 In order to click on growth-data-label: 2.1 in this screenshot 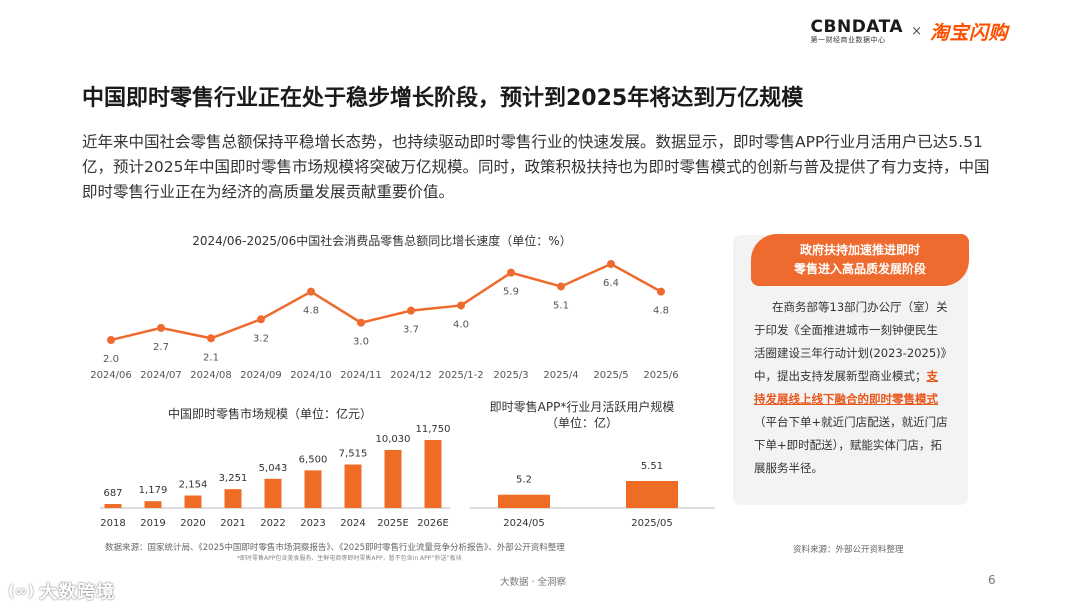, I will do `click(211, 357)`.